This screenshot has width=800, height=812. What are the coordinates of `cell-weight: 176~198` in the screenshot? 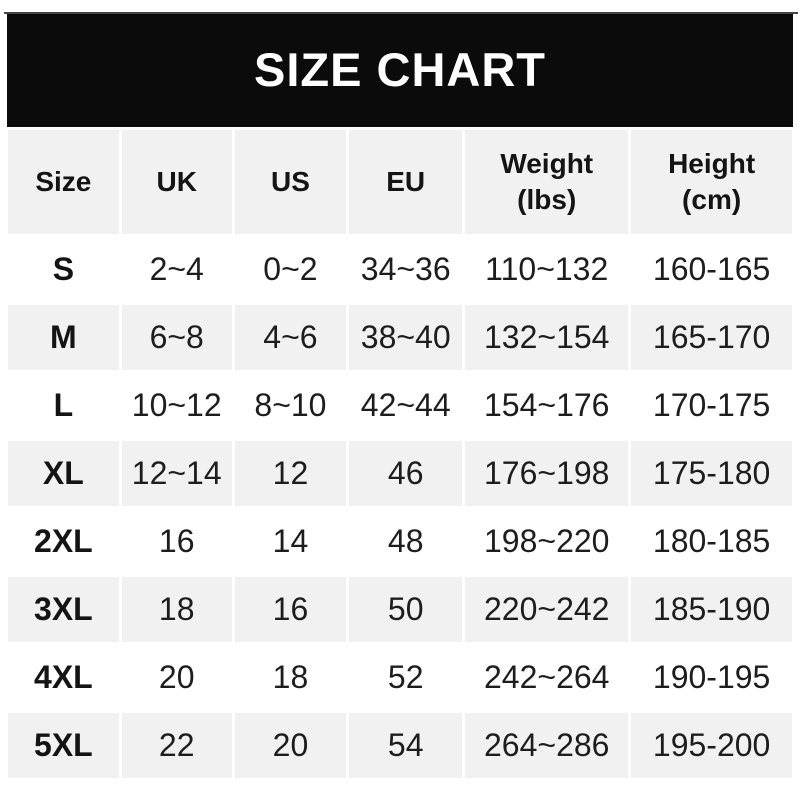 It's located at (547, 473).